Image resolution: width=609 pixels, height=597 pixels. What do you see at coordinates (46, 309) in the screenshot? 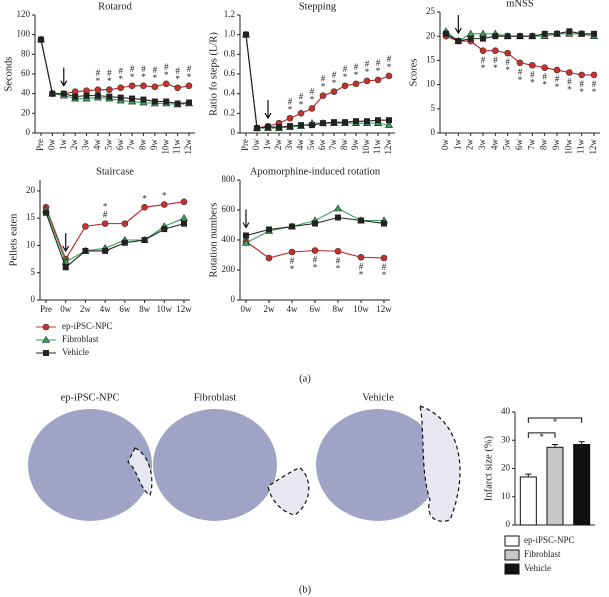
I see `x-tick-label: Pre` at bounding box center [46, 309].